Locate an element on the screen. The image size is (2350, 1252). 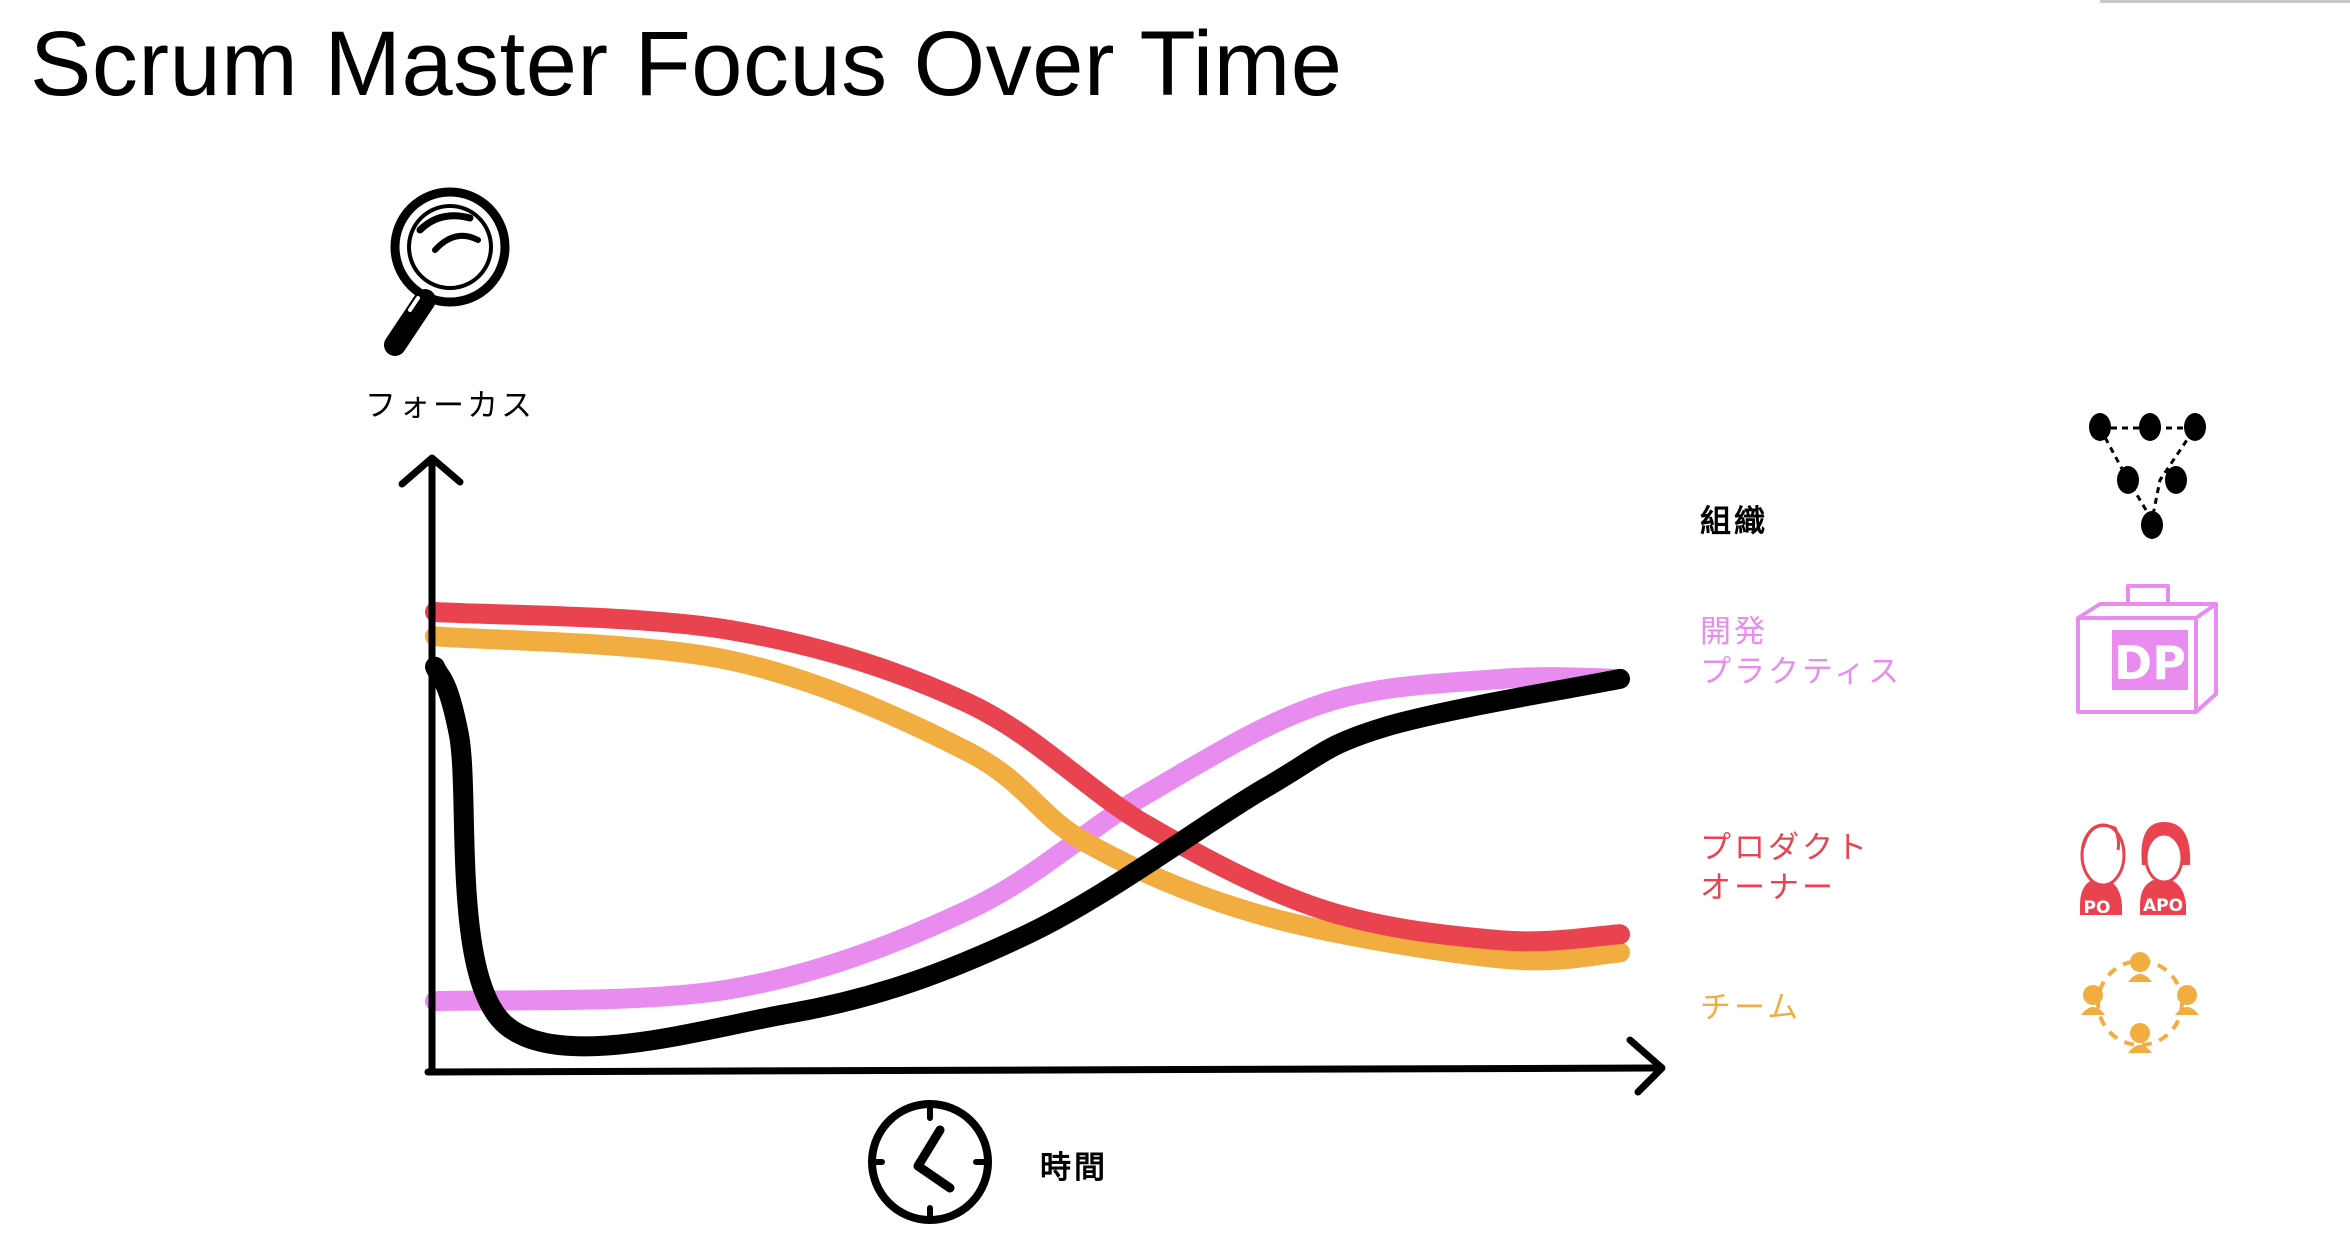
y-axis-label: フォーカス is located at coordinates (450, 406).